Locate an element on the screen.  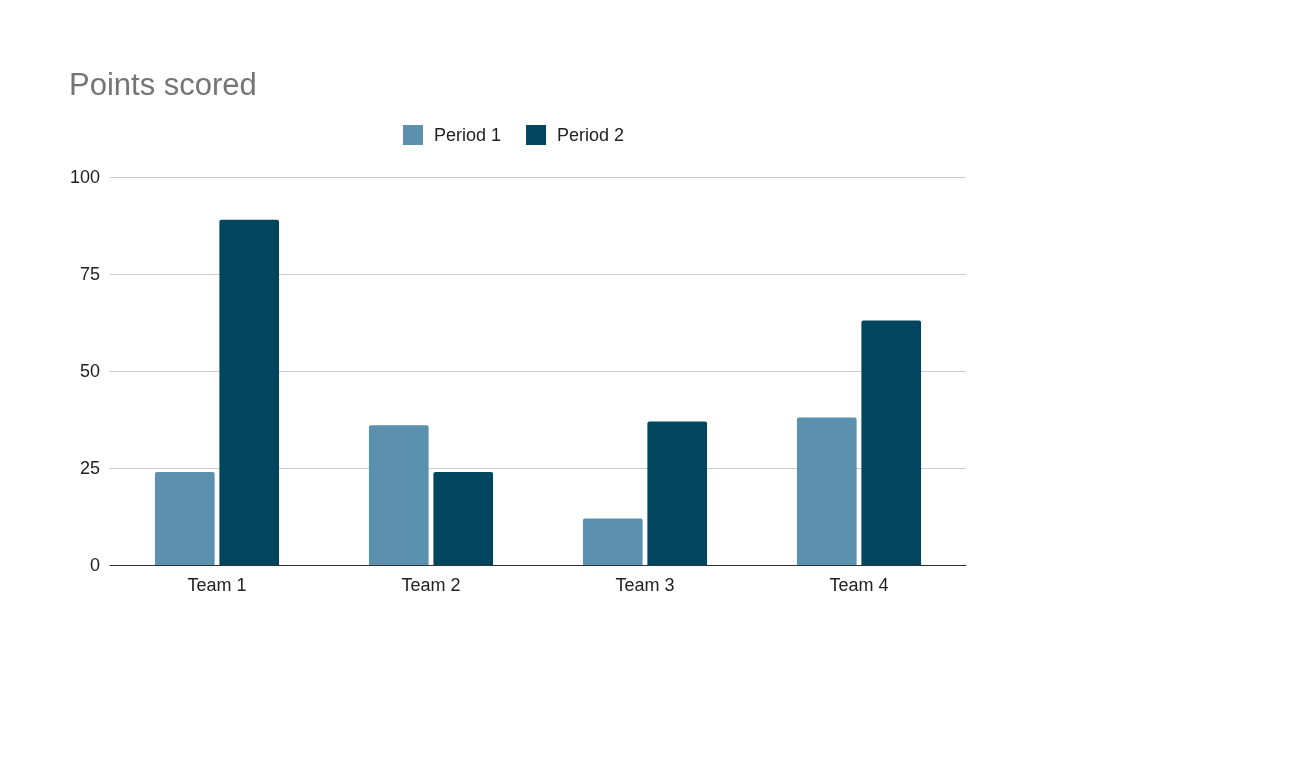
x-tick-label: Team 1 is located at coordinates (217, 585).